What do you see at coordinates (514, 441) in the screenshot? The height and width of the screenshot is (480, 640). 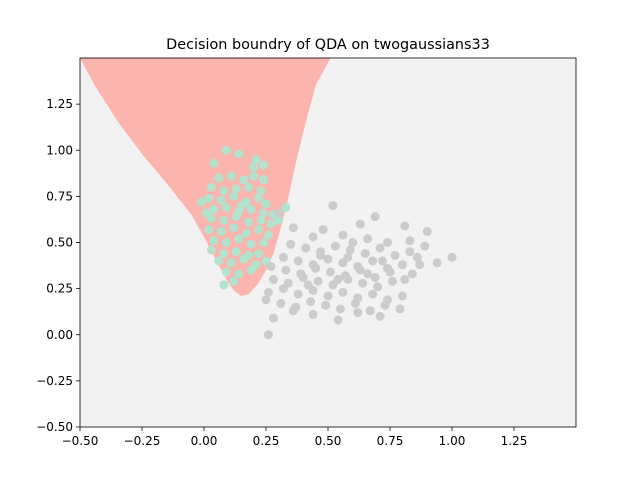 I see `x-tick-label: 1.25` at bounding box center [514, 441].